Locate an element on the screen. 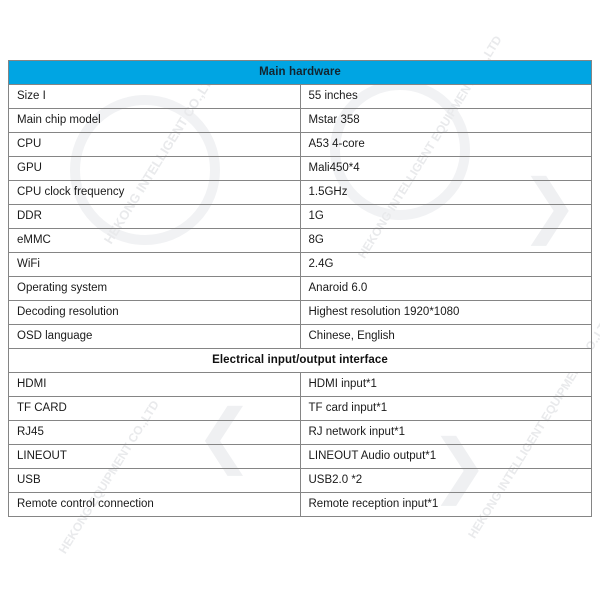 This screenshot has width=600, height=600. spec-value: Highest resolution 1920*1080 is located at coordinates (445, 312).